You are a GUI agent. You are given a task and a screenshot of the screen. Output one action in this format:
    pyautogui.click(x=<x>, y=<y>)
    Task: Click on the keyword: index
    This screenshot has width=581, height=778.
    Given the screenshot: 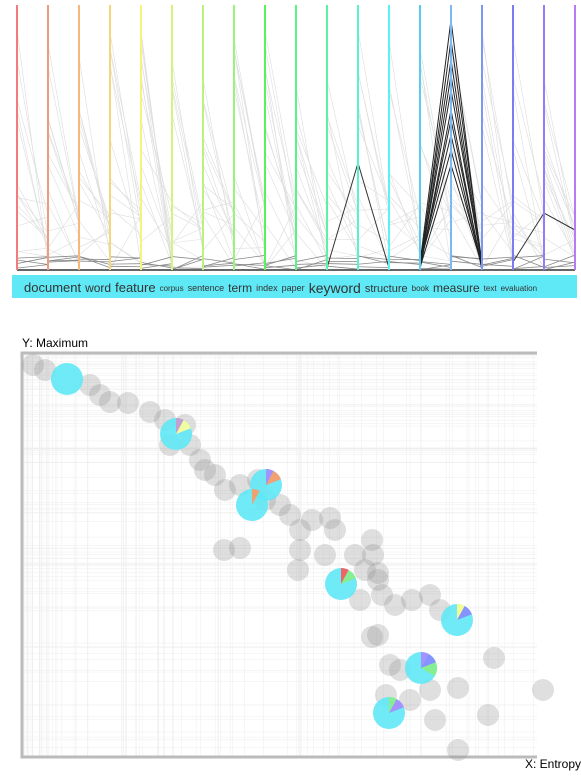 What is the action you would take?
    pyautogui.click(x=267, y=288)
    